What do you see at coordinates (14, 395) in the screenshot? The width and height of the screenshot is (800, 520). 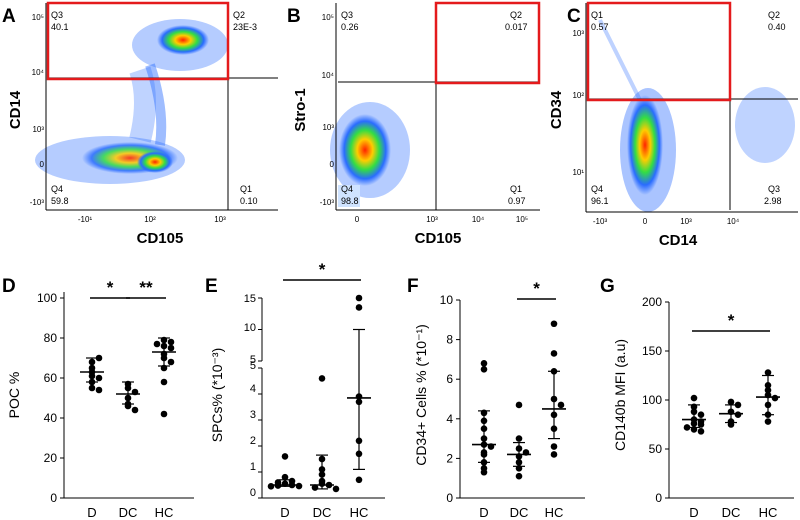 I see `y-axis-label: POC %` at bounding box center [14, 395].